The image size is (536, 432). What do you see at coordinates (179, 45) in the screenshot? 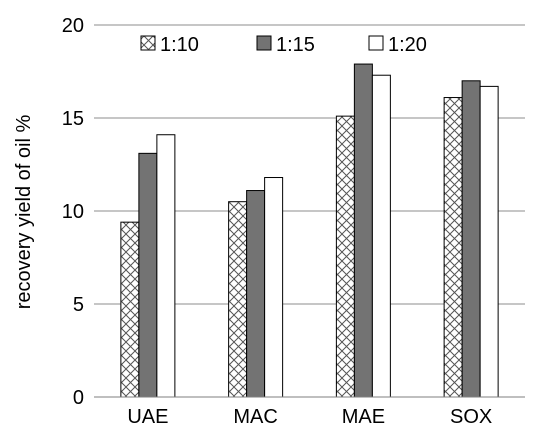
I see `legend-label: 1:10` at bounding box center [179, 45].